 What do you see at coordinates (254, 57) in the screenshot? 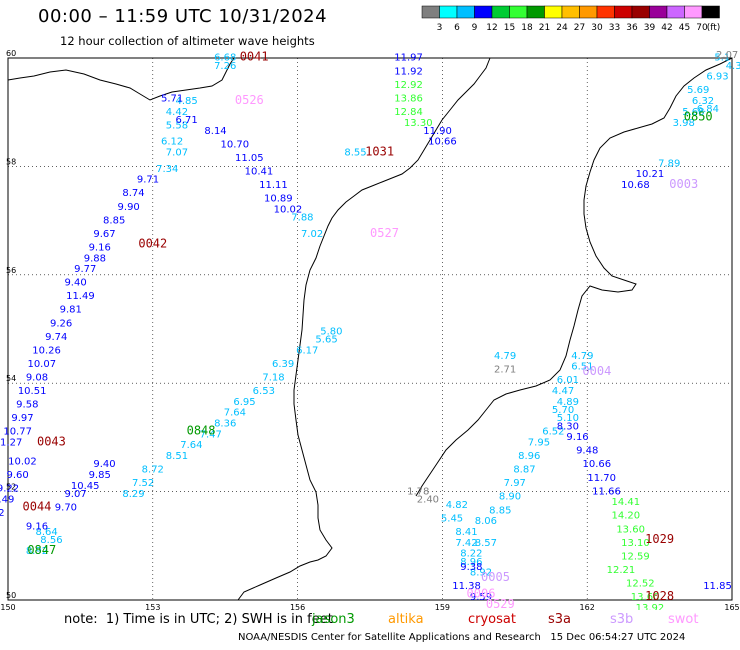
I see `pass-id-label: 0041` at bounding box center [254, 57].